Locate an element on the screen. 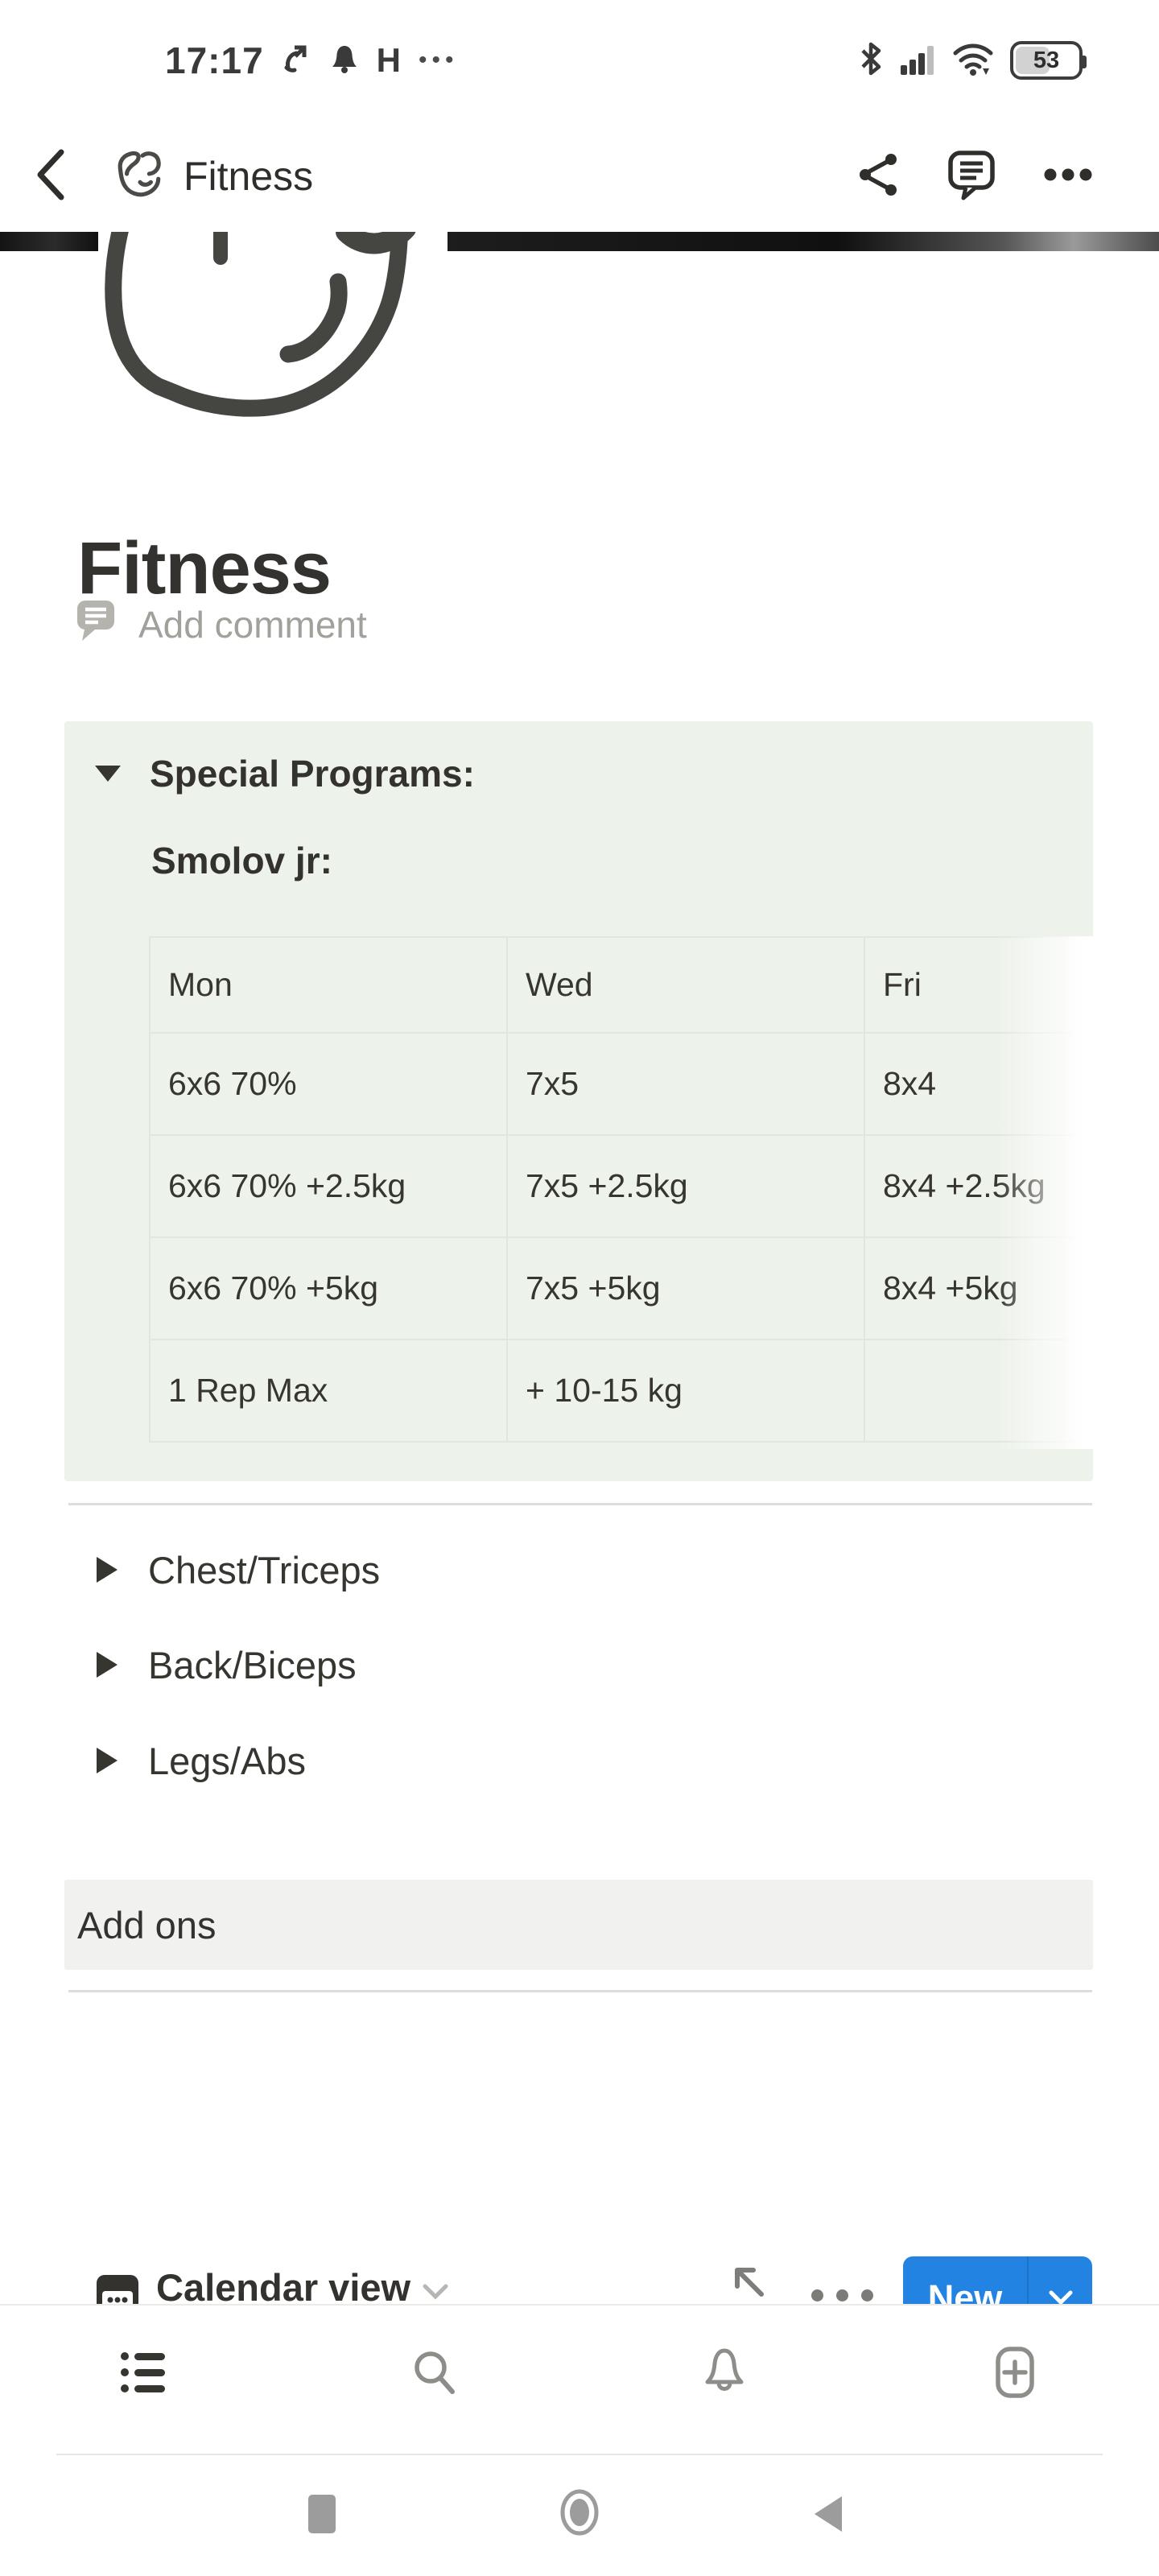 The height and width of the screenshot is (2576, 1159). battery-fill is located at coordinates (1033, 60).